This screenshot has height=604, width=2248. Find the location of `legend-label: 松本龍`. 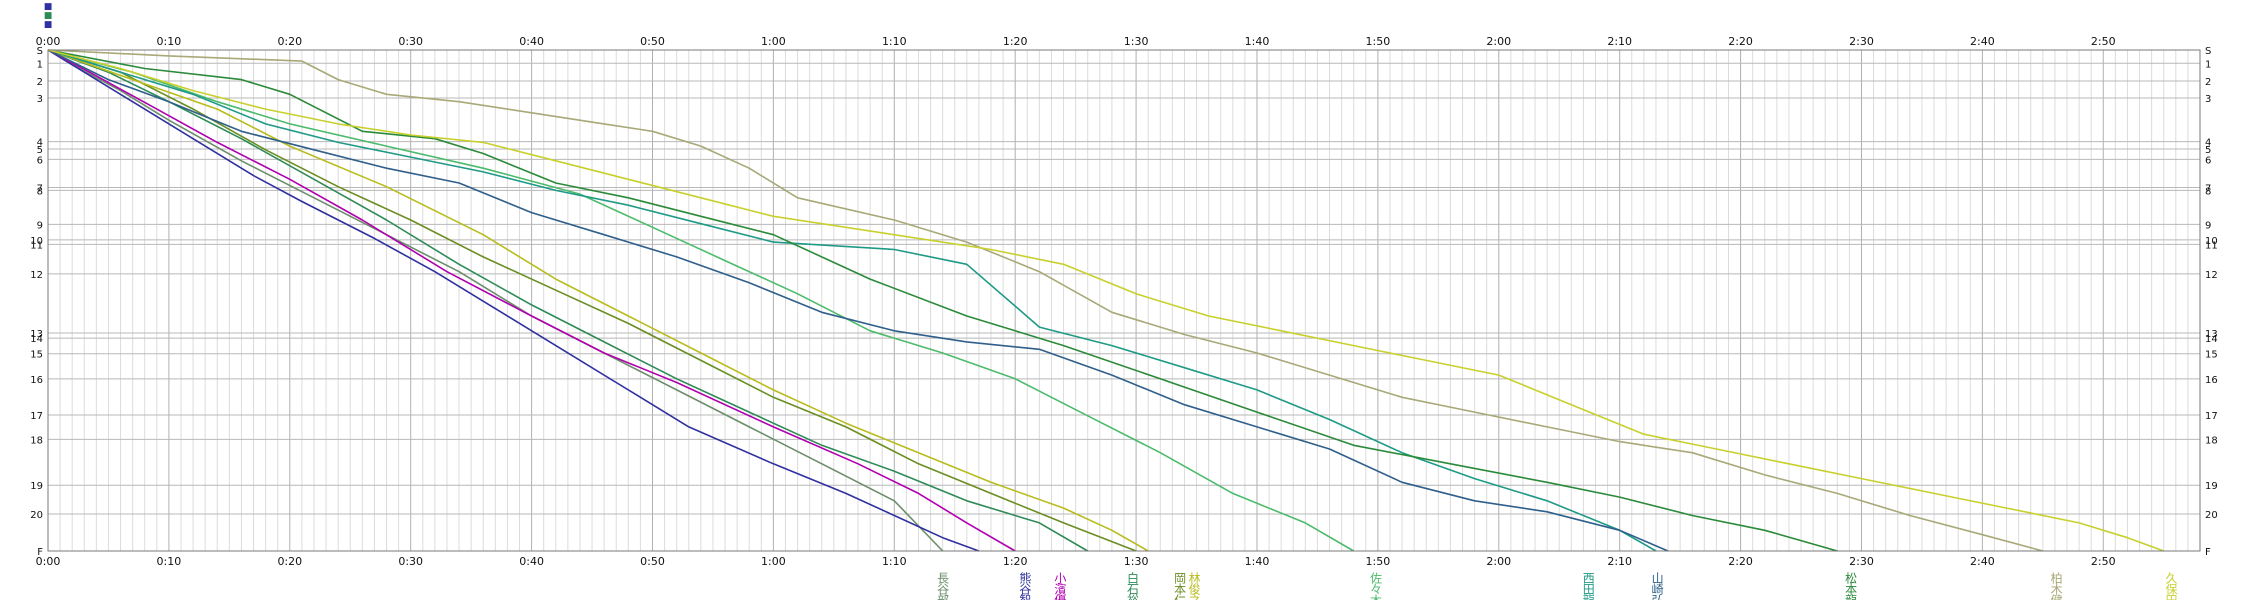

legend-label: 松本龍 is located at coordinates (1851, 586).